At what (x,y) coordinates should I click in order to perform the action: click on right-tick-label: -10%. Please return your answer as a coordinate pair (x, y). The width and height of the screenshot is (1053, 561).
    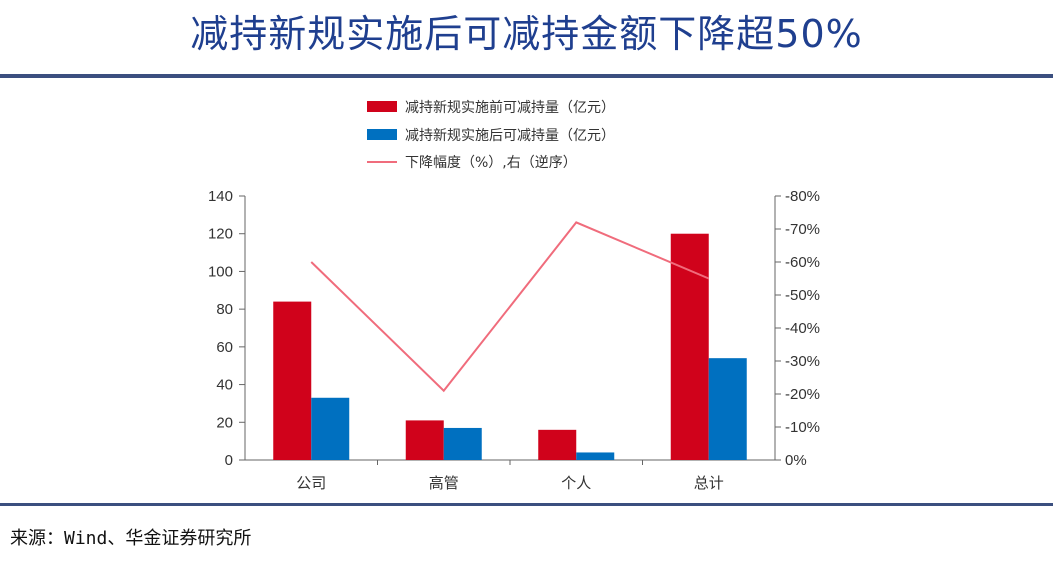
    Looking at the image, I should click on (802, 427).